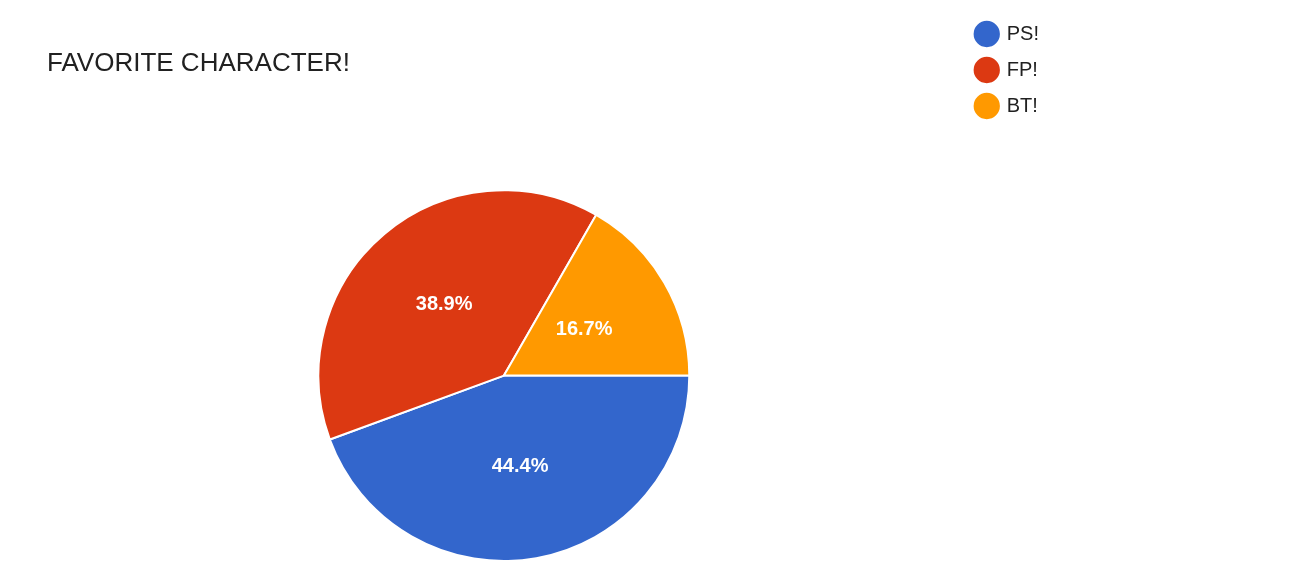 This screenshot has width=1307, height=584. I want to click on legend-label: FP!, so click(1022, 68).